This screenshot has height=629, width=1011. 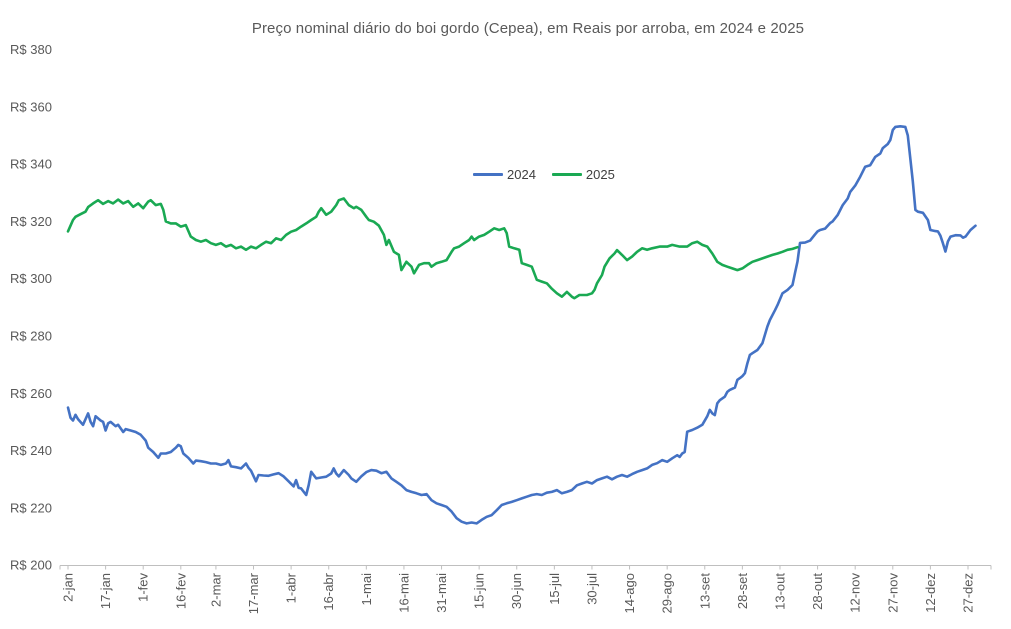 I want to click on series-line-2025, so click(x=432, y=248).